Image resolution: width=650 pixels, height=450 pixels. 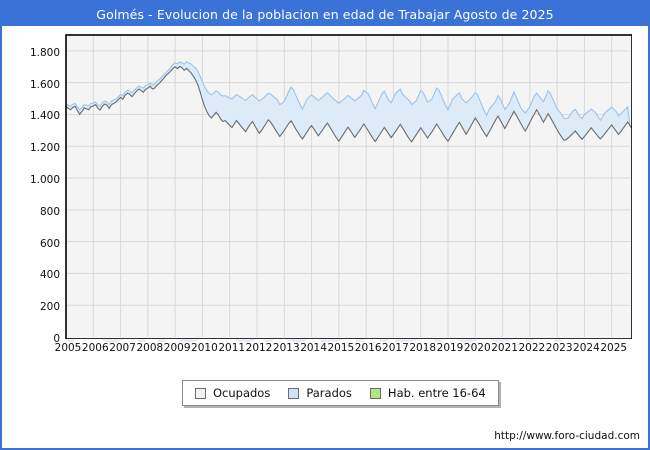 I want to click on legend-hab: Hab. entre 16-64, so click(x=427, y=393).